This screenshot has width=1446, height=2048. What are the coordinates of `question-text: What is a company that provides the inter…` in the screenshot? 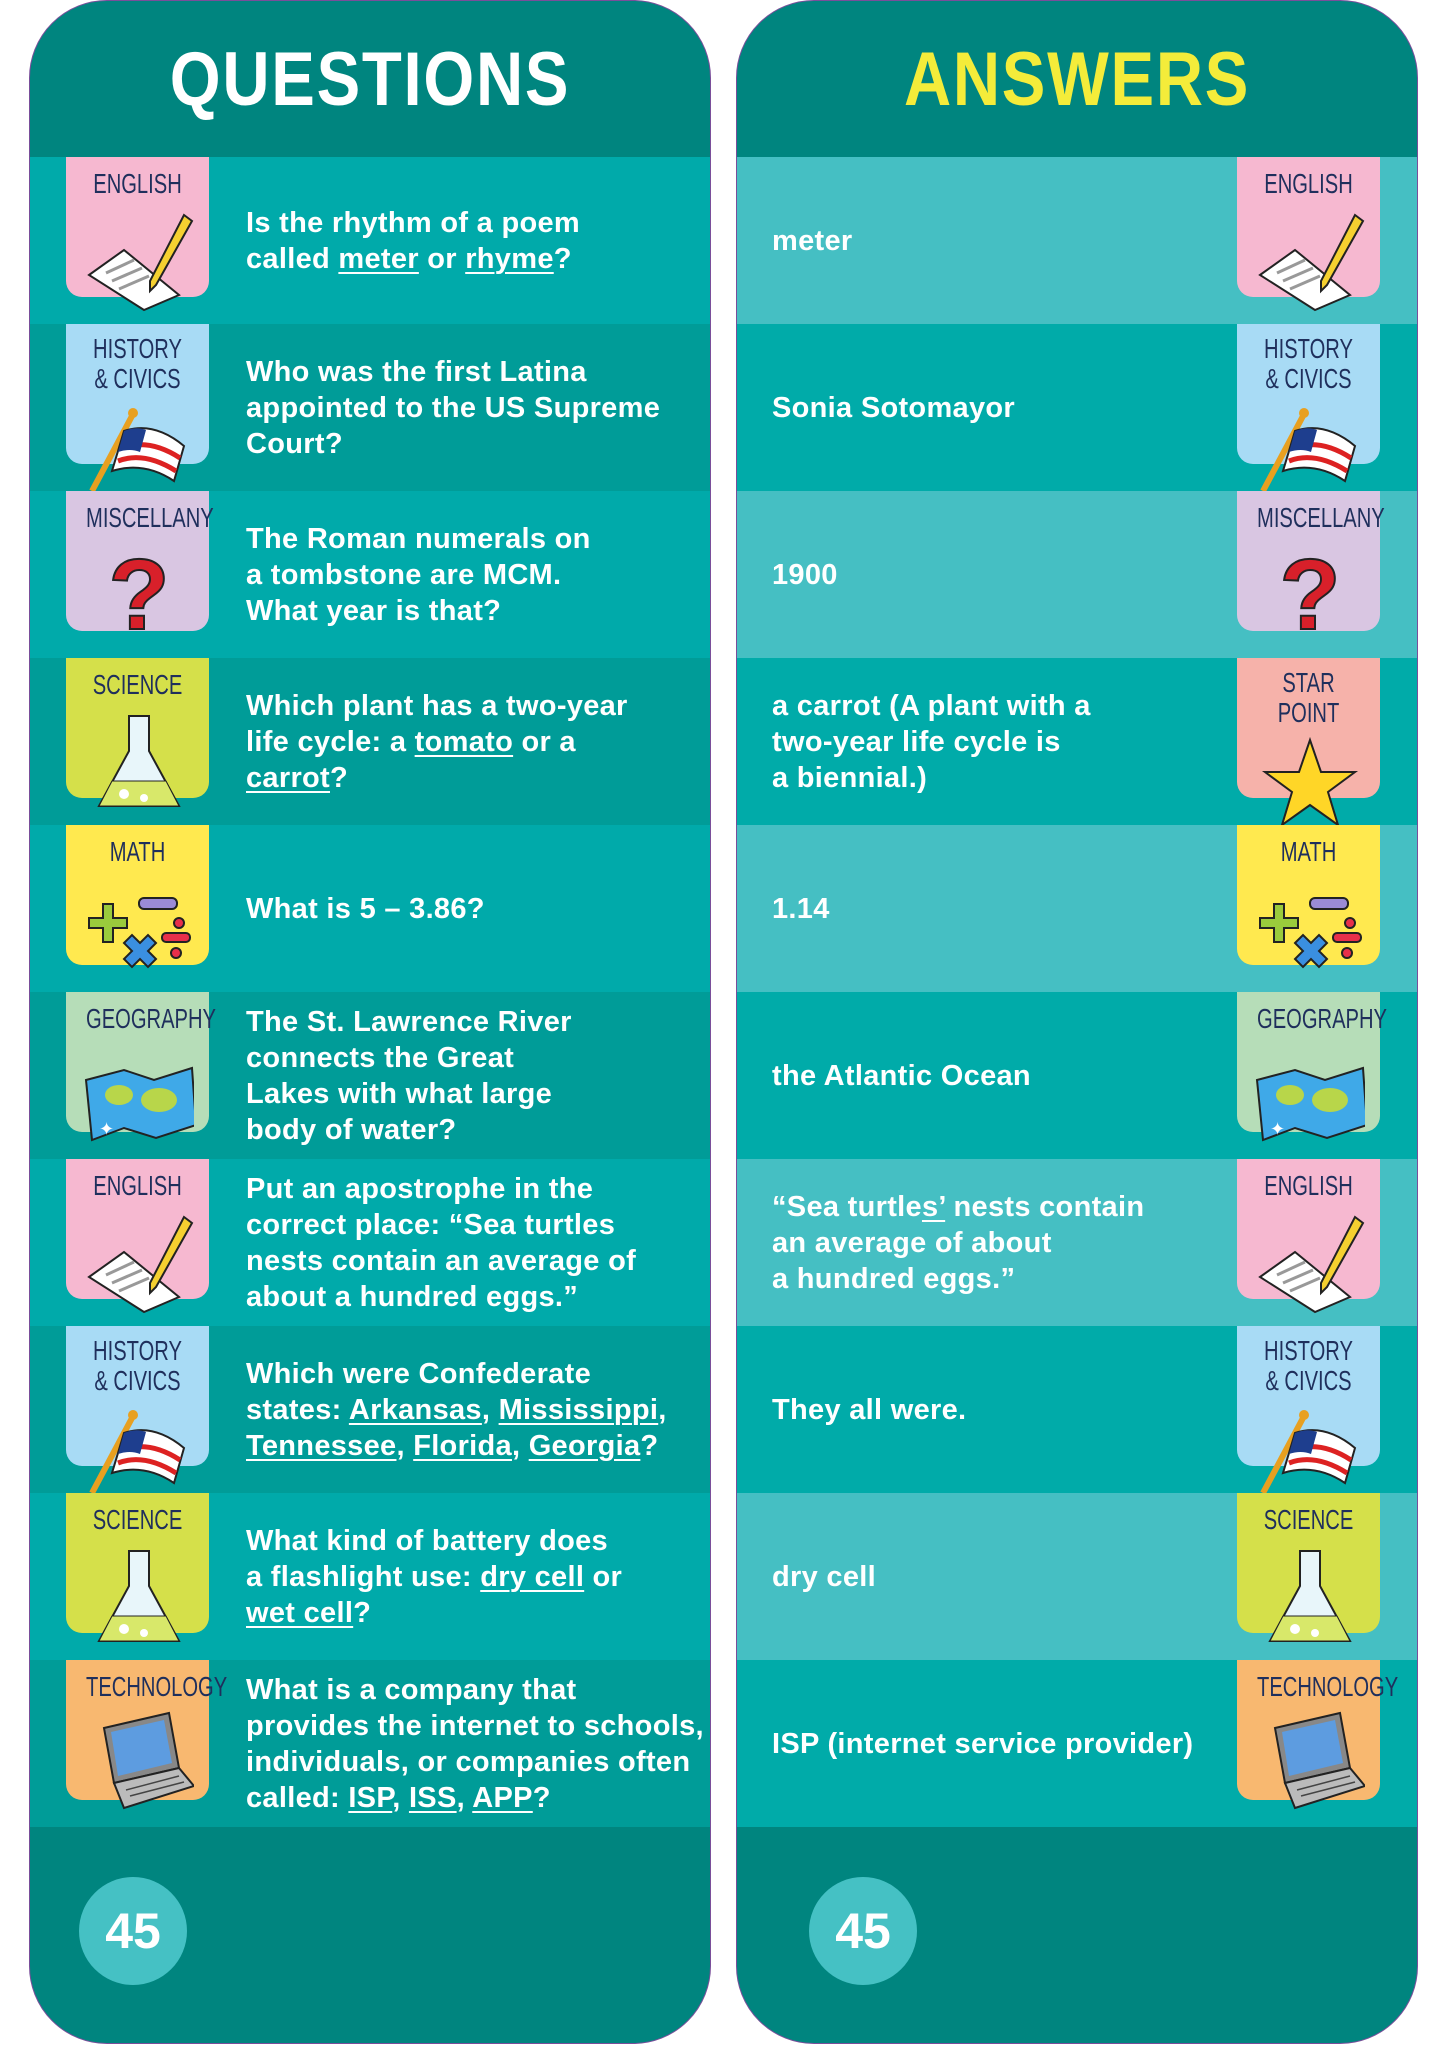 It's located at (475, 1744).